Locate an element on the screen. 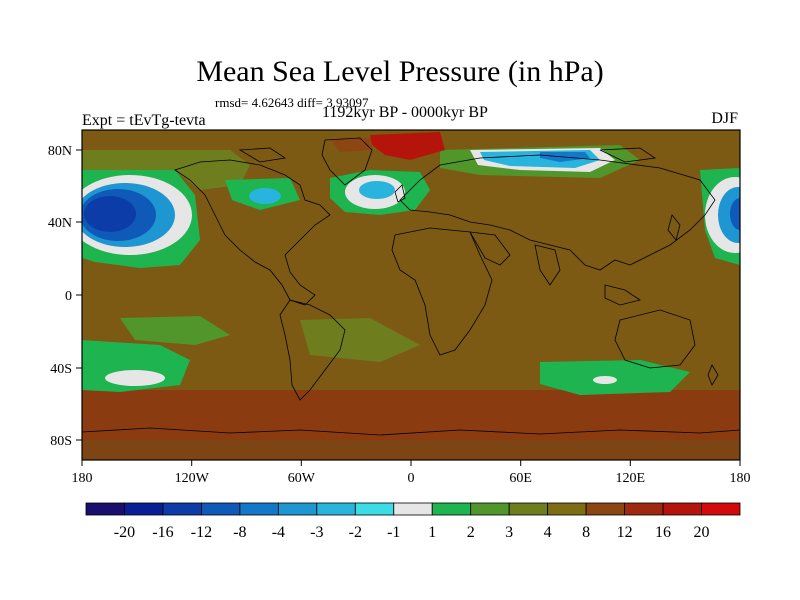 Image resolution: width=800 pixels, height=600 pixels. colorbar-label: 8 is located at coordinates (586, 532).